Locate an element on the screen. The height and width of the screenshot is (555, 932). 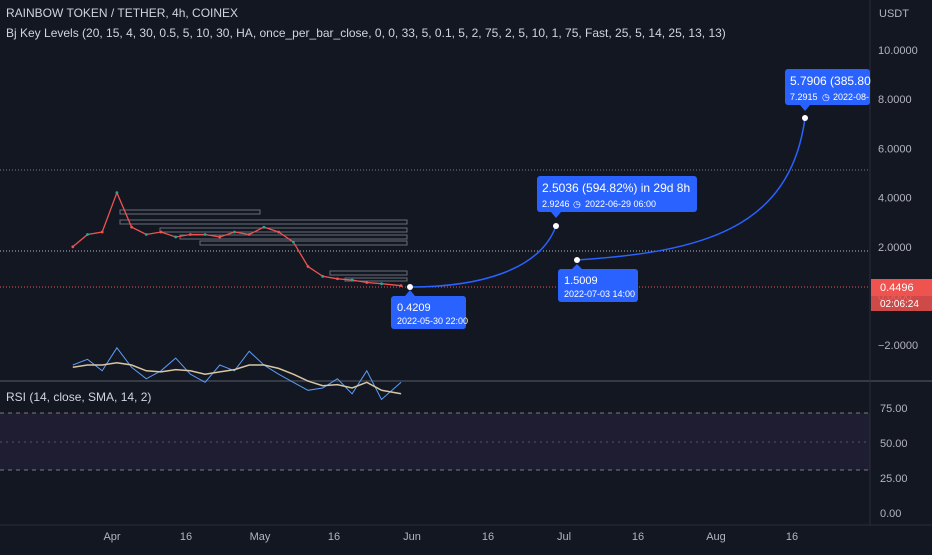
time-tick-label: Jun is located at coordinates (412, 537).